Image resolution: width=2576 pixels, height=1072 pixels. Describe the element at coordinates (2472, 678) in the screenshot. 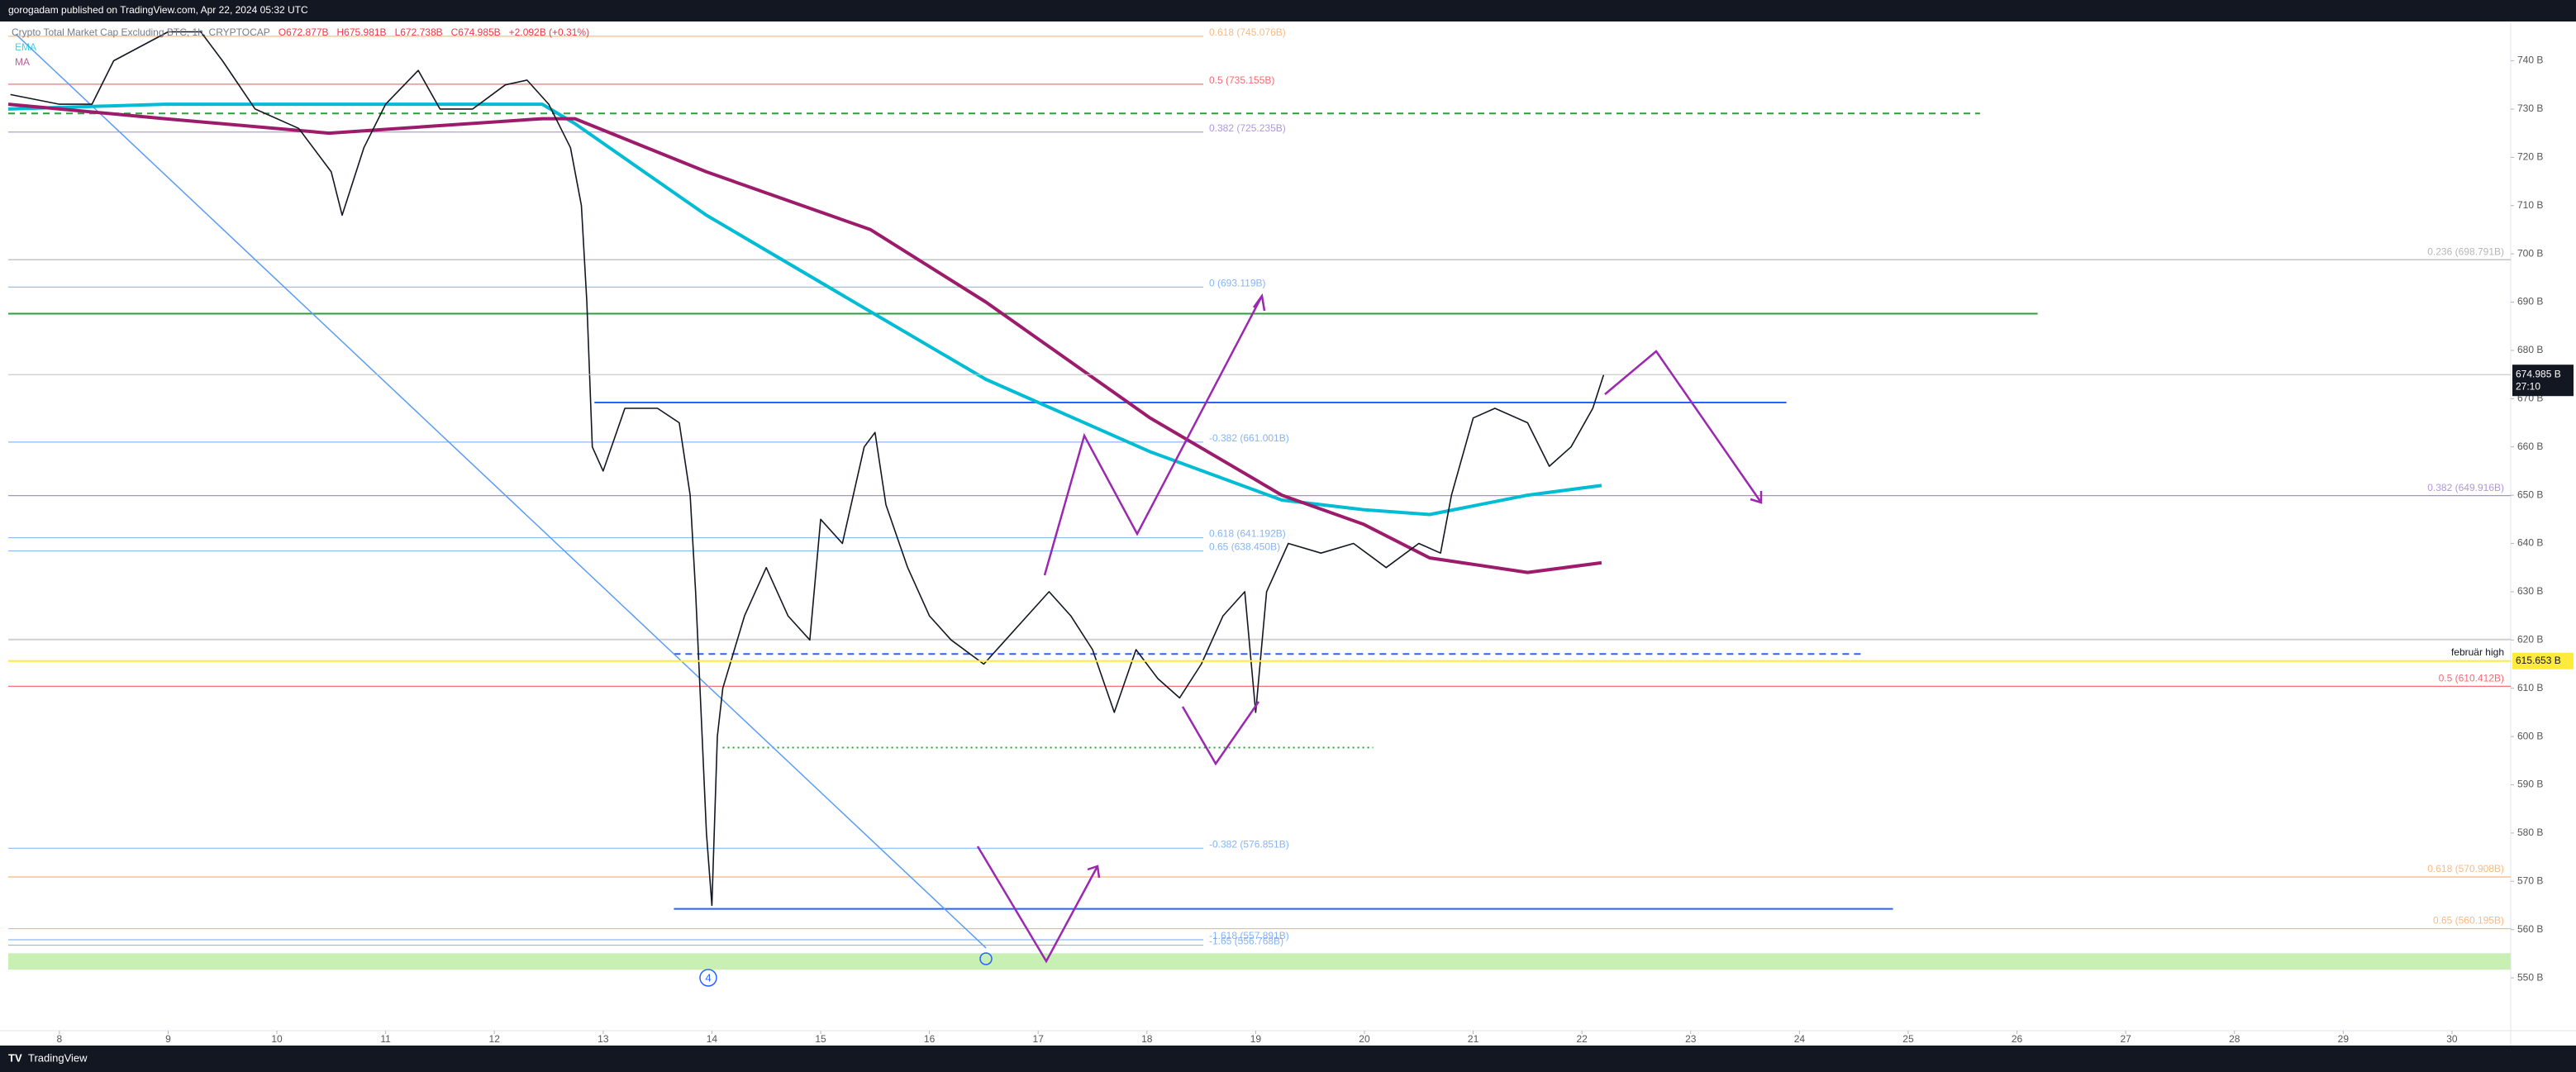

I see `fib-label: 0.5 (610.412B)` at that location.